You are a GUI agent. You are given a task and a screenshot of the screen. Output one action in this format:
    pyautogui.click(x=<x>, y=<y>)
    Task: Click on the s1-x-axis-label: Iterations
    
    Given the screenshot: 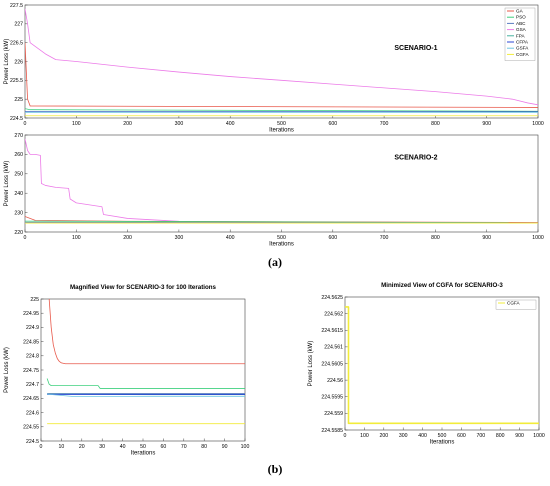 What is the action you would take?
    pyautogui.click(x=281, y=131)
    